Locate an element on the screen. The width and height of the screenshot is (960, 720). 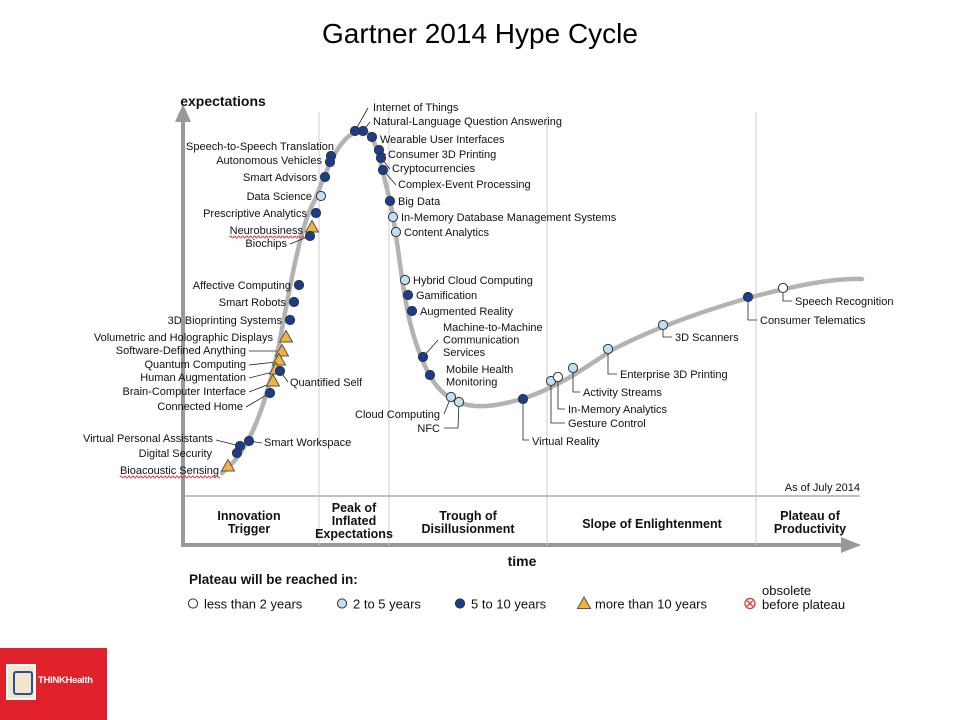
tech-label: Wearable User Interfaces is located at coordinates (442, 140).